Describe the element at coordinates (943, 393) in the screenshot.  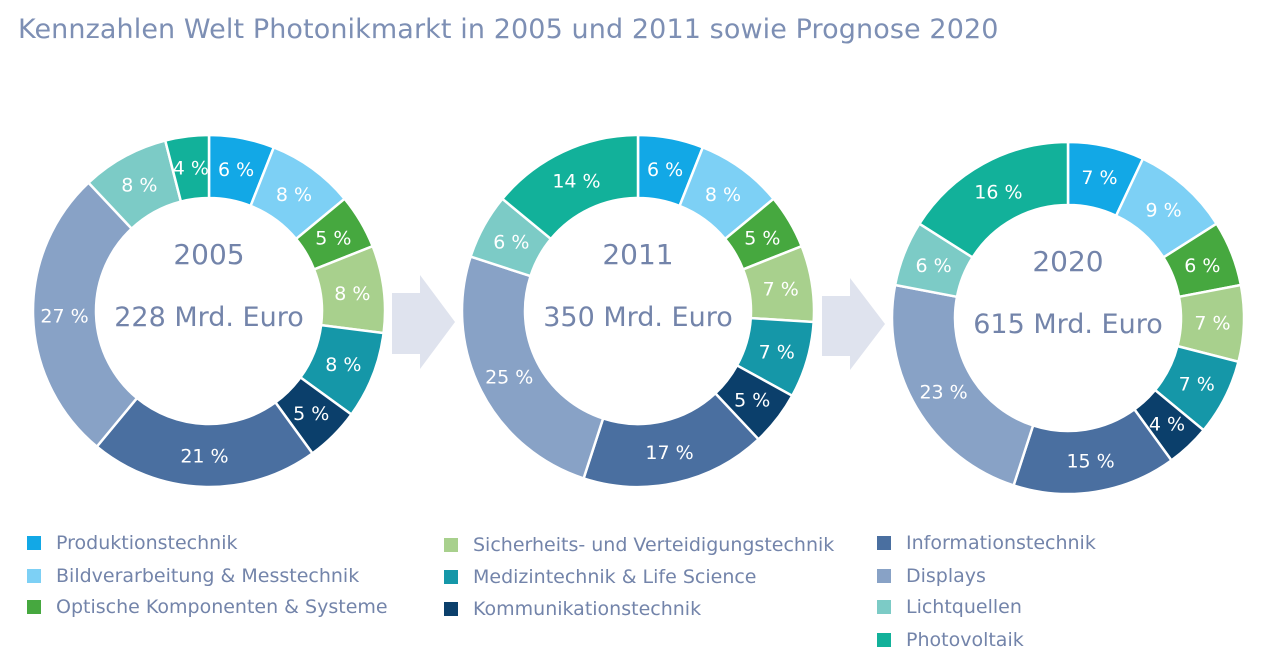
I see `slice-label: 23 %` at that location.